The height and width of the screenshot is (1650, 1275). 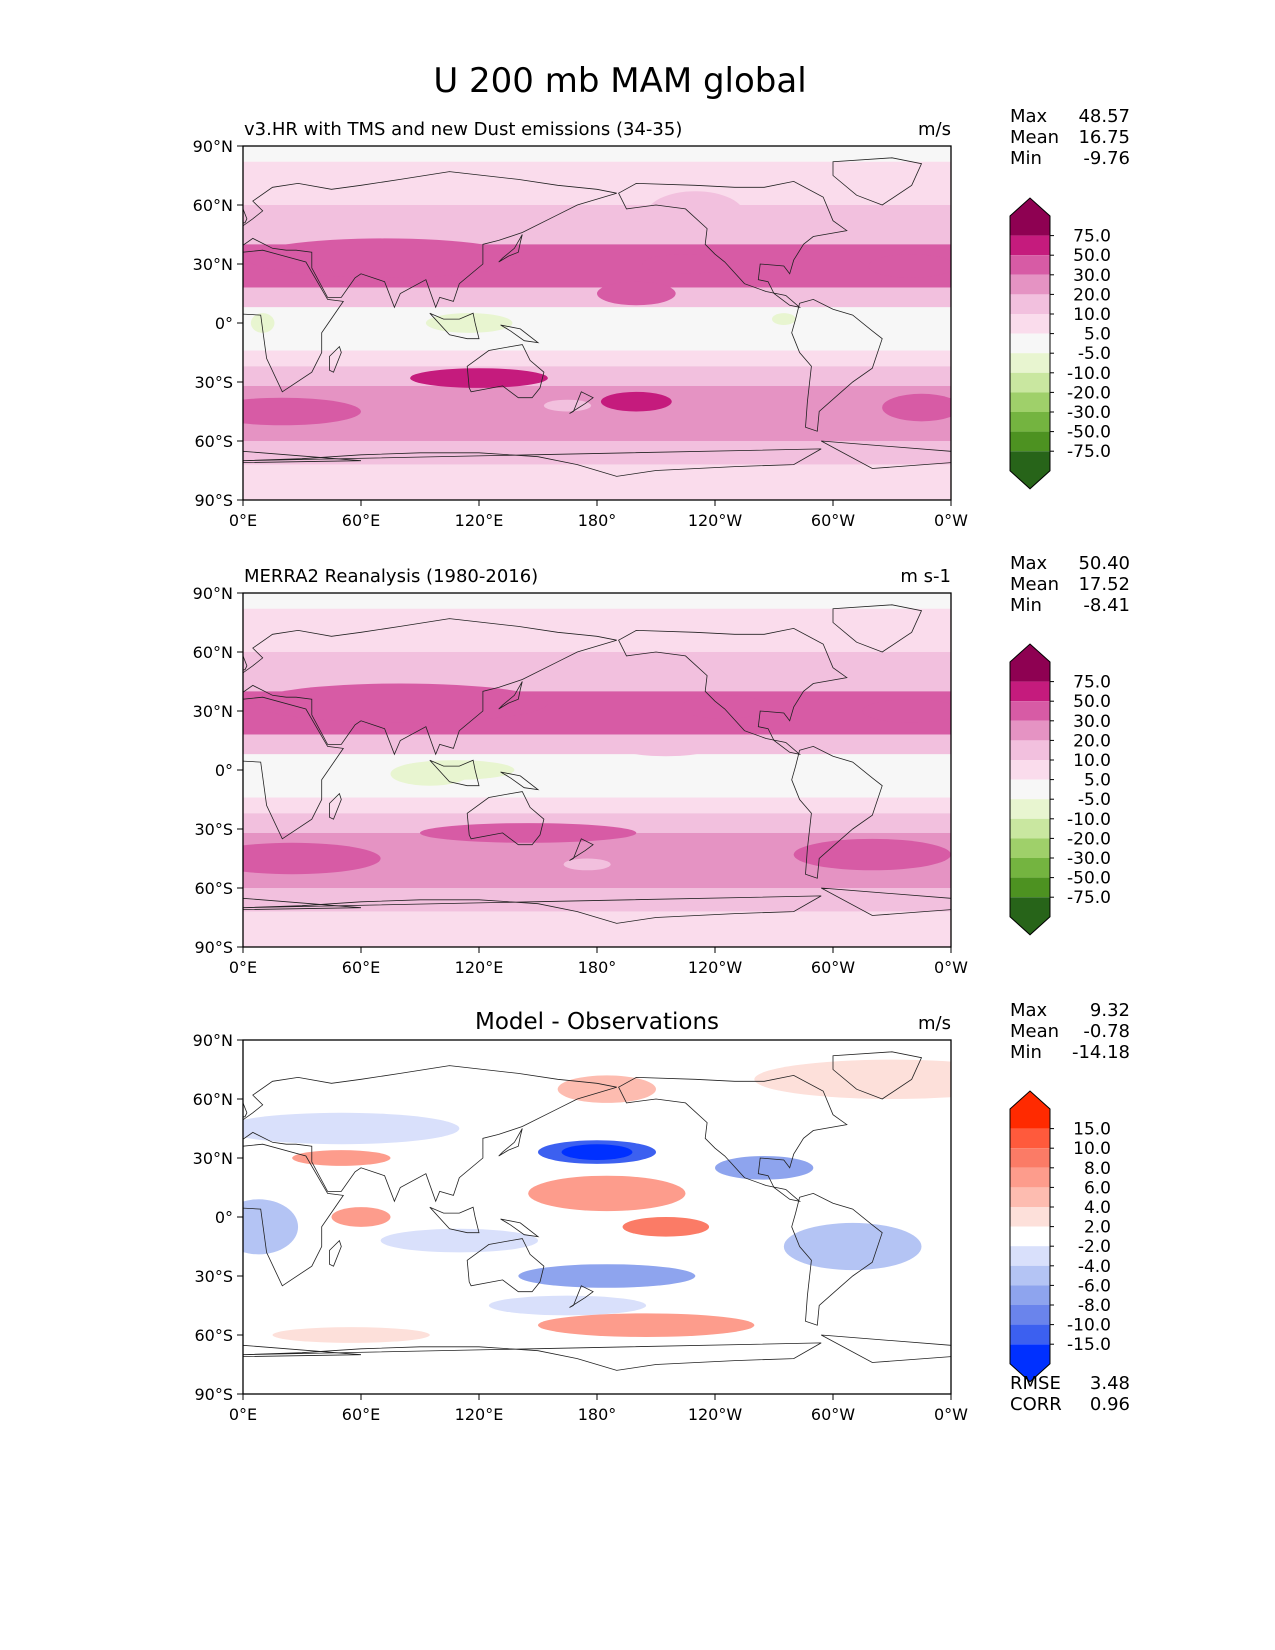 What do you see at coordinates (1092, 683) in the screenshot?
I see `colorbar-label: 75.0` at bounding box center [1092, 683].